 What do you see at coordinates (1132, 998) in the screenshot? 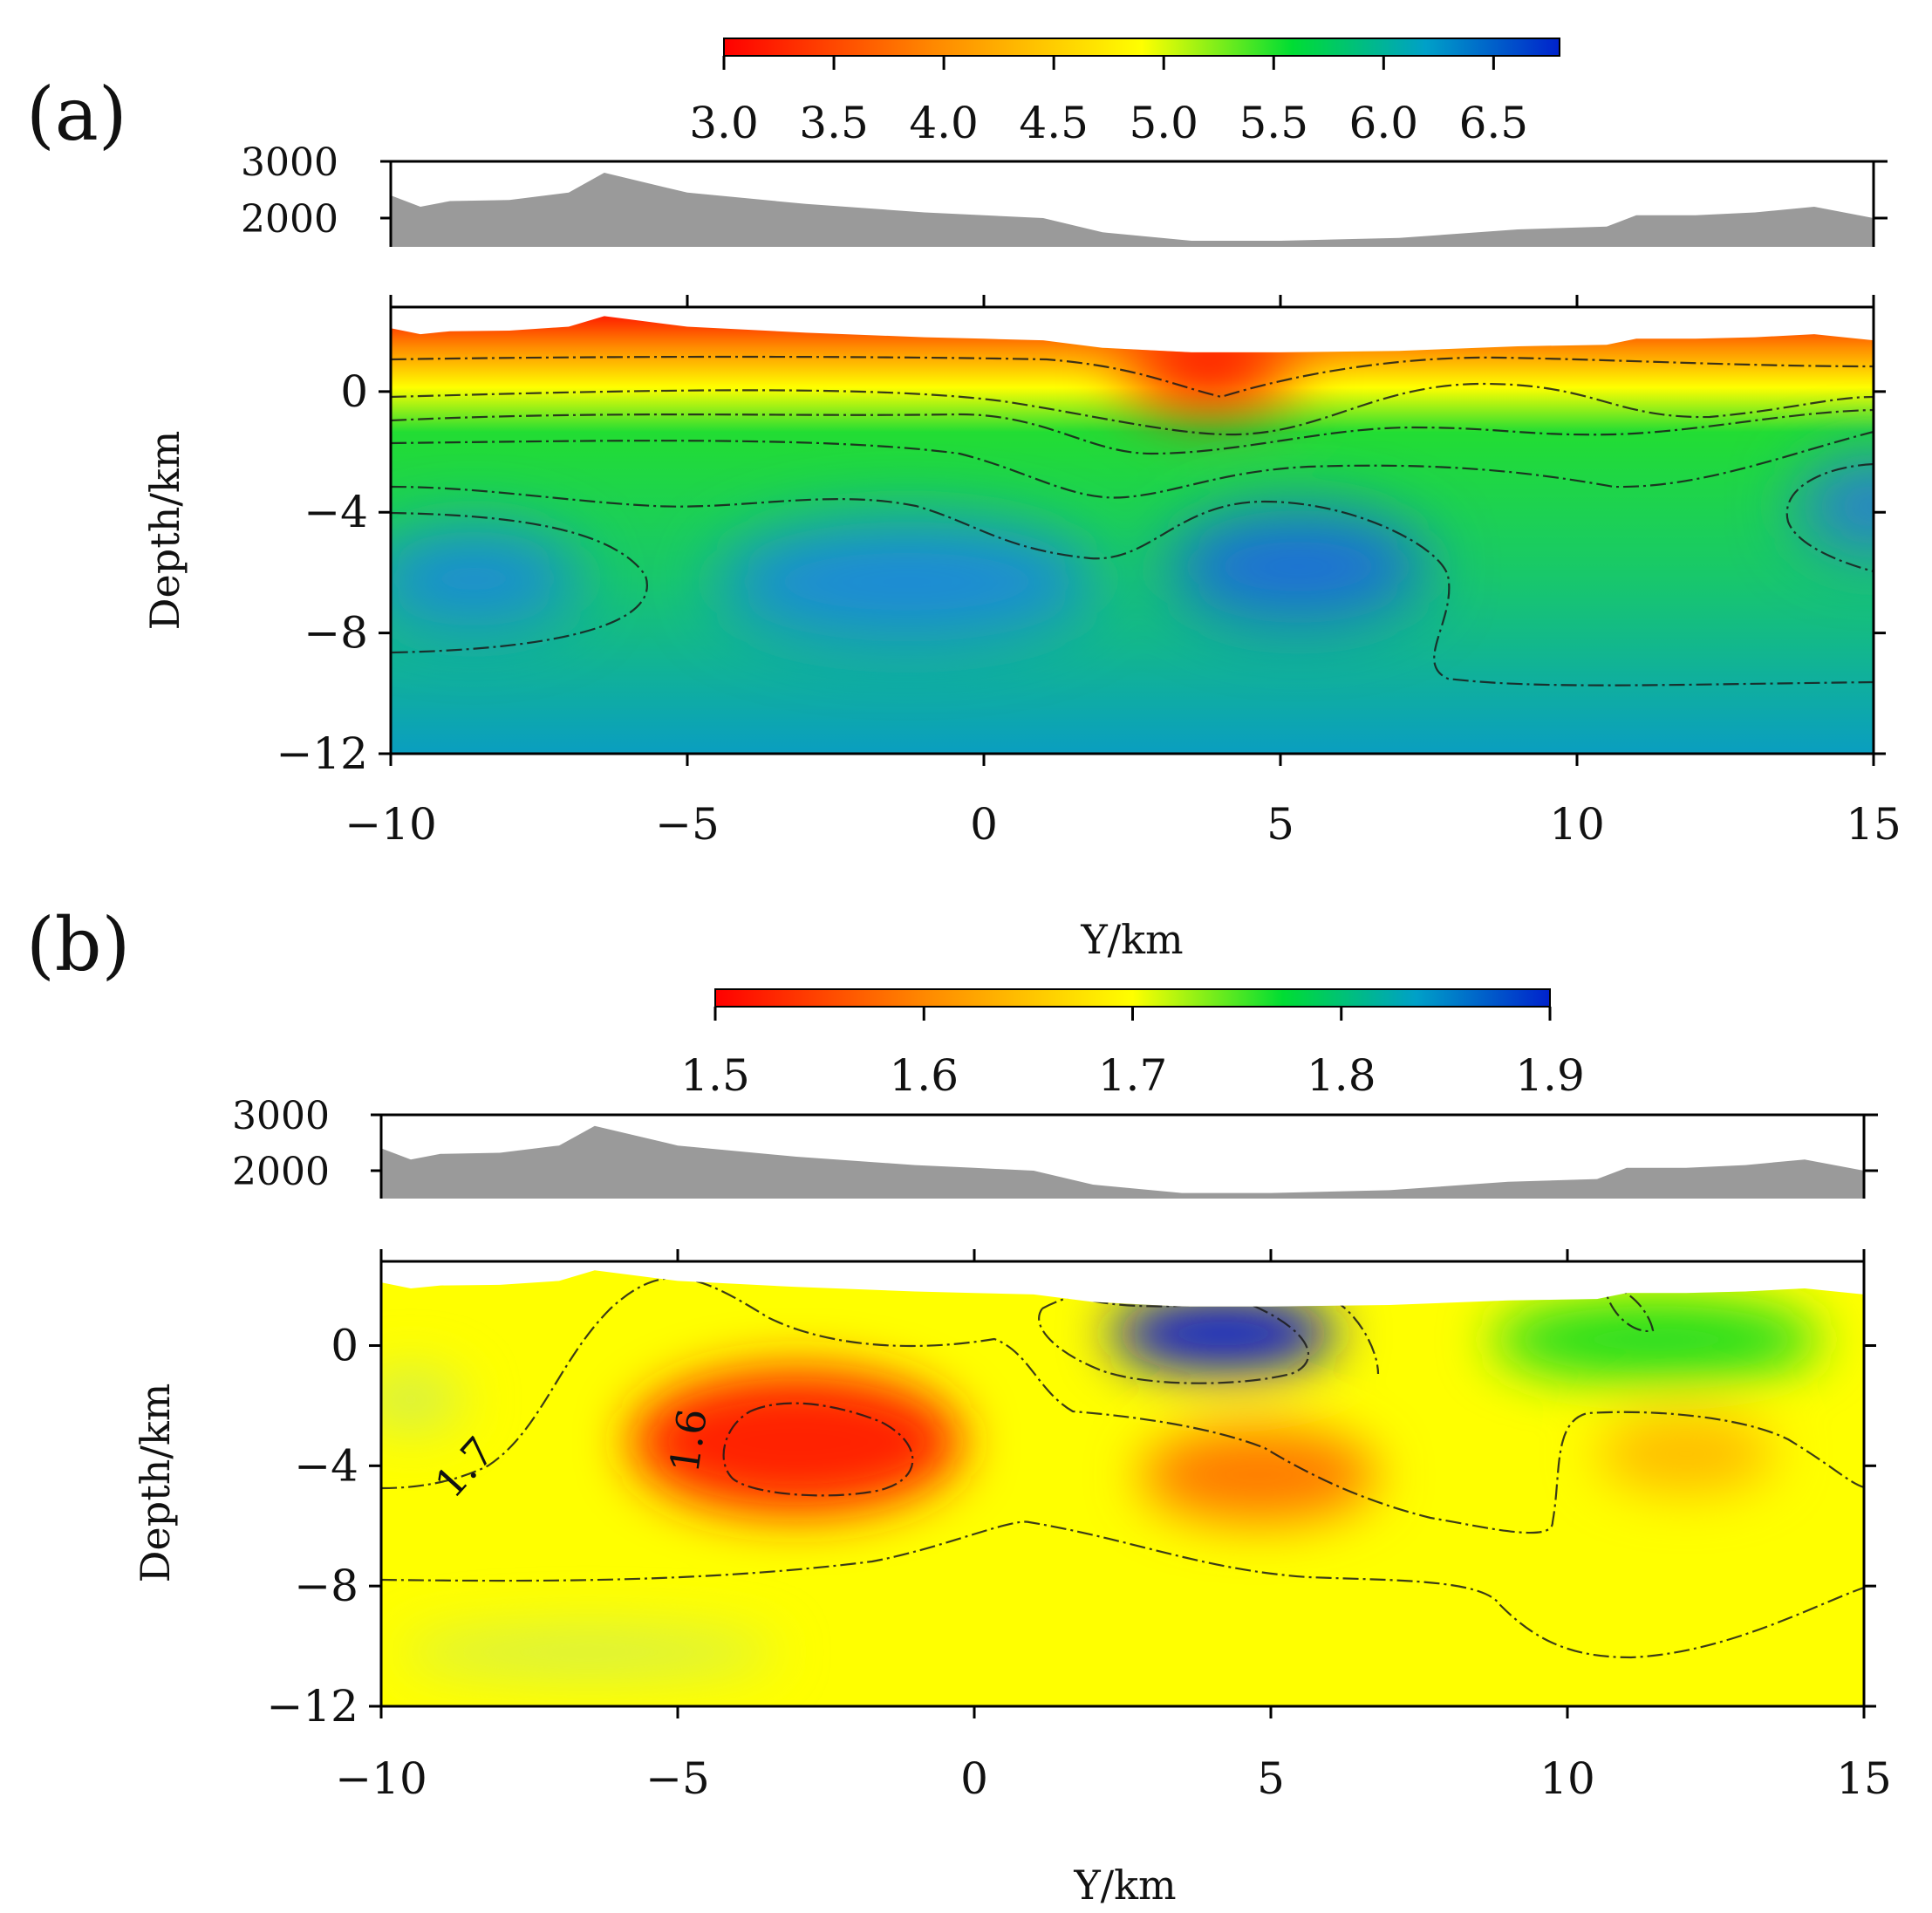
I see `panel-b-colorbar-bar` at bounding box center [1132, 998].